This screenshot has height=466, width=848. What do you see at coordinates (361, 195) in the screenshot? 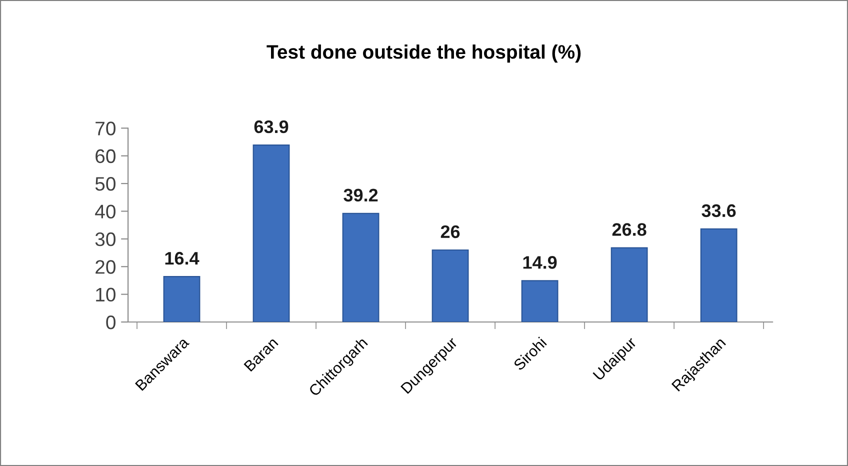
I see `data-label: 39.2` at bounding box center [361, 195].